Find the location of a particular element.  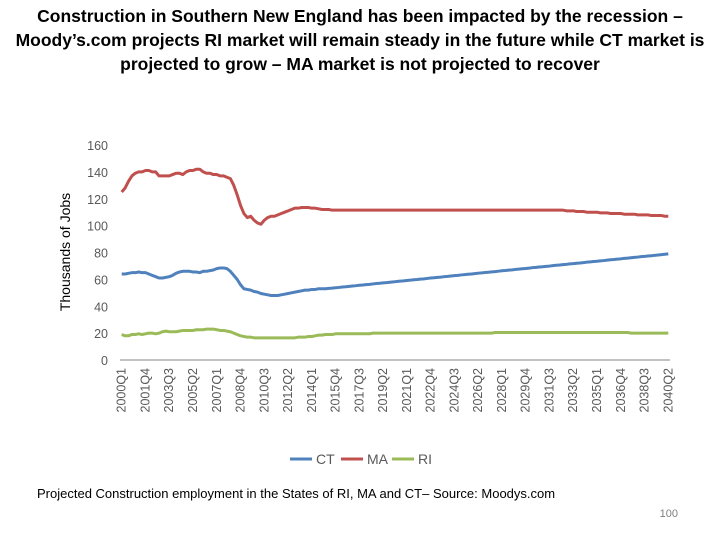

y-tick-label: 120 is located at coordinates (97, 200).